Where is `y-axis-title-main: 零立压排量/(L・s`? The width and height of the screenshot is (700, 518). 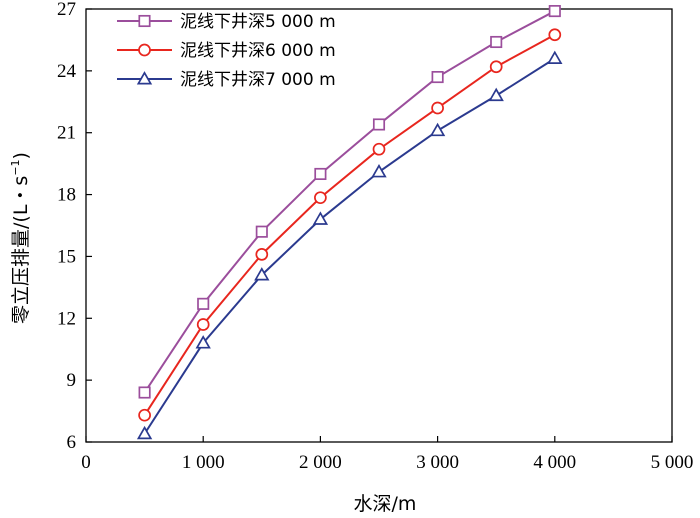
y-axis-title-main: 零立压排量/(L・s is located at coordinates (21, 250).